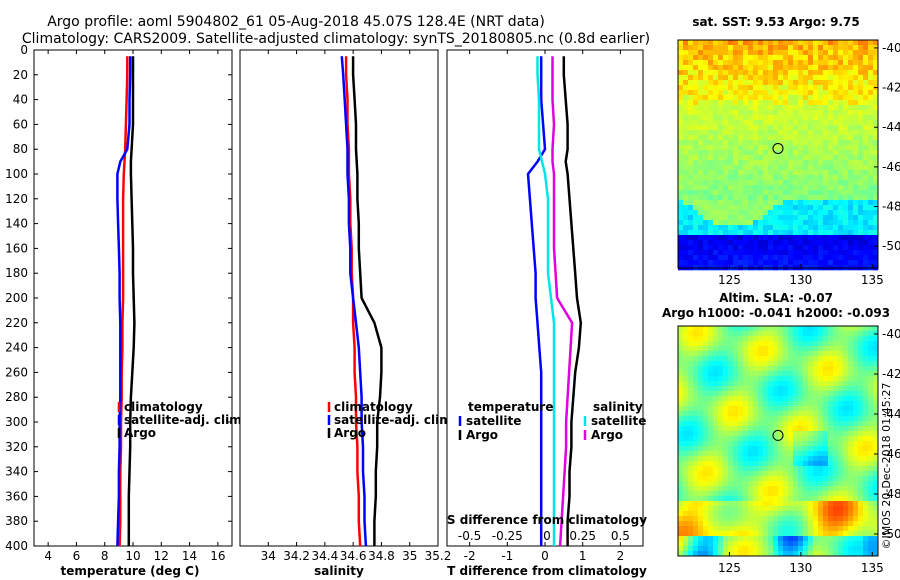 This screenshot has height=580, width=900. What do you see at coordinates (339, 571) in the screenshot?
I see `salinity-xlabel: salinity` at bounding box center [339, 571].